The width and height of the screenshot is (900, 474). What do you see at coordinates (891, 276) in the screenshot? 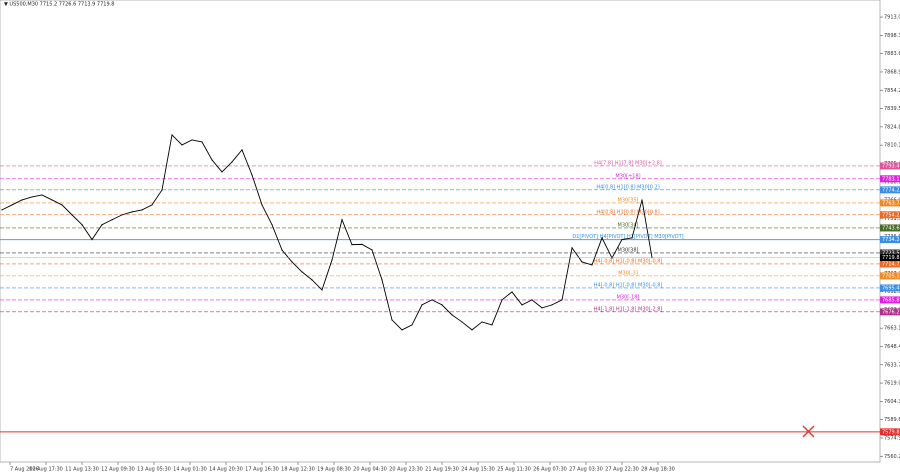
I see `price-tag-label: 7705.1` at bounding box center [891, 276].